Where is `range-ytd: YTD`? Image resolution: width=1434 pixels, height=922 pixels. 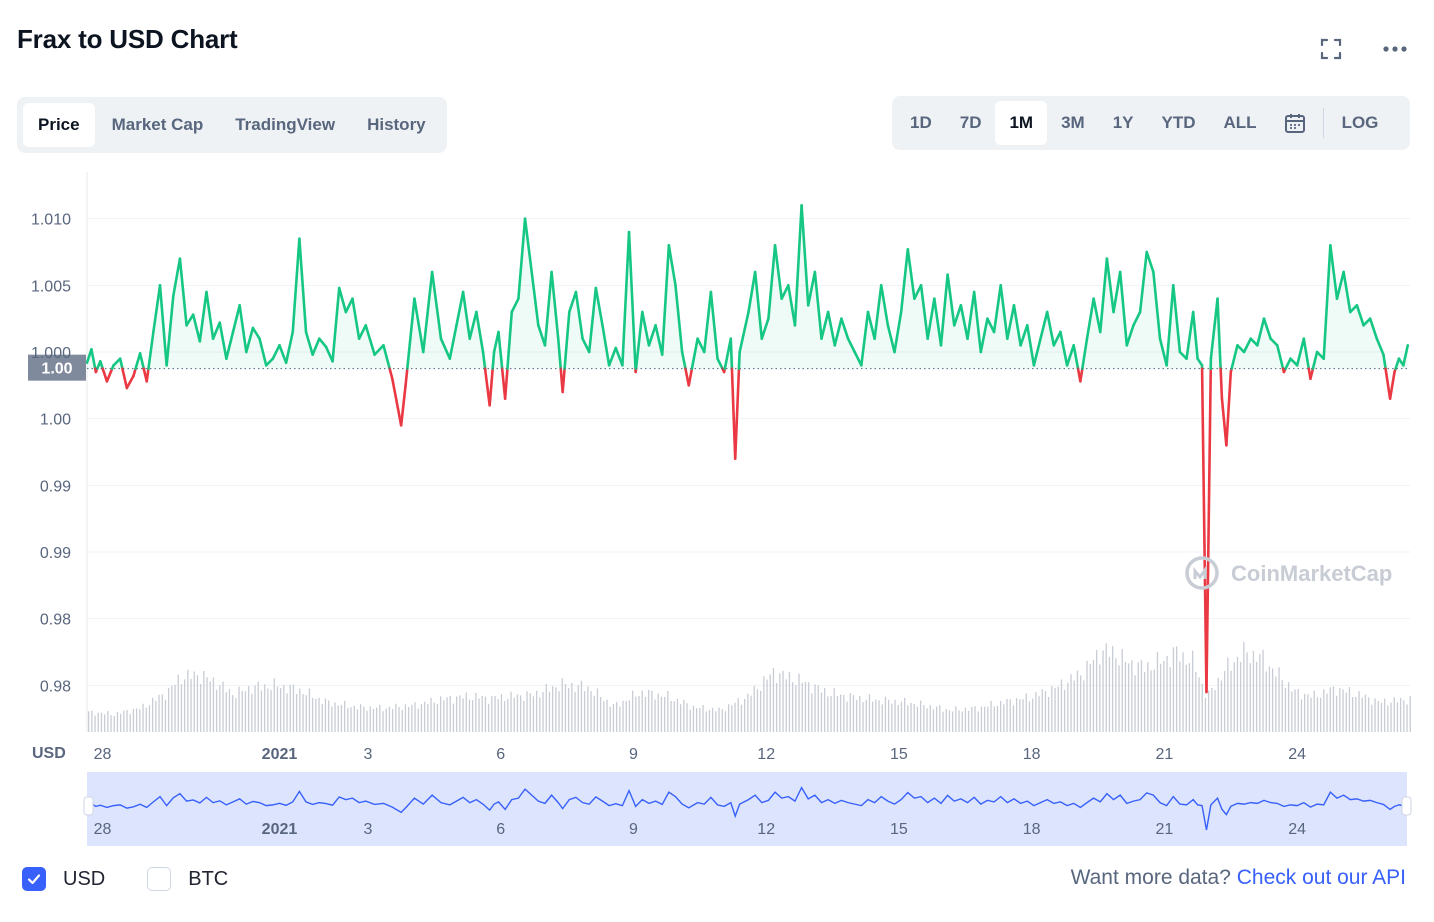 range-ytd: YTD is located at coordinates (1178, 122).